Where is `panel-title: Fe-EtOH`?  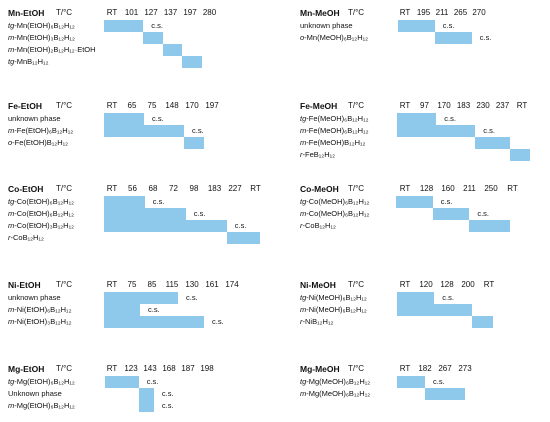
panel-title: Fe-EtOH is located at coordinates (25, 106).